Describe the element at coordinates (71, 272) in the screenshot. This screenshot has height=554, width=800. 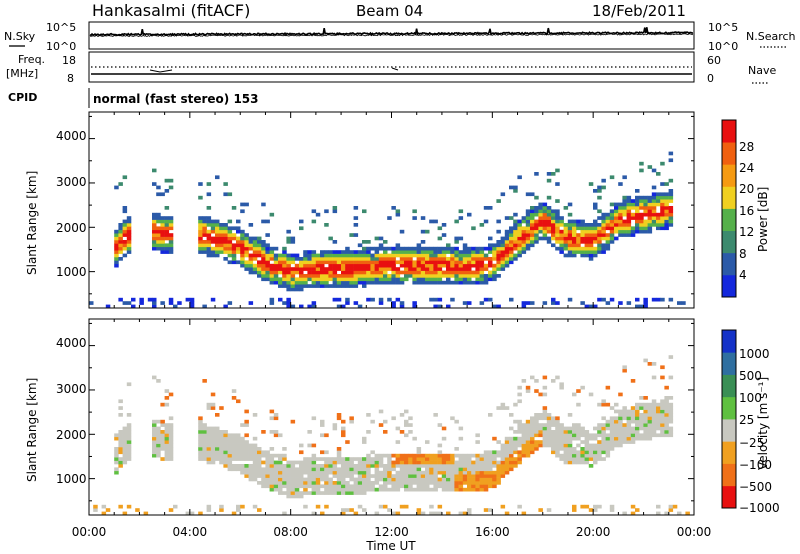
I see `power-ytick-1000: 1000` at that location.